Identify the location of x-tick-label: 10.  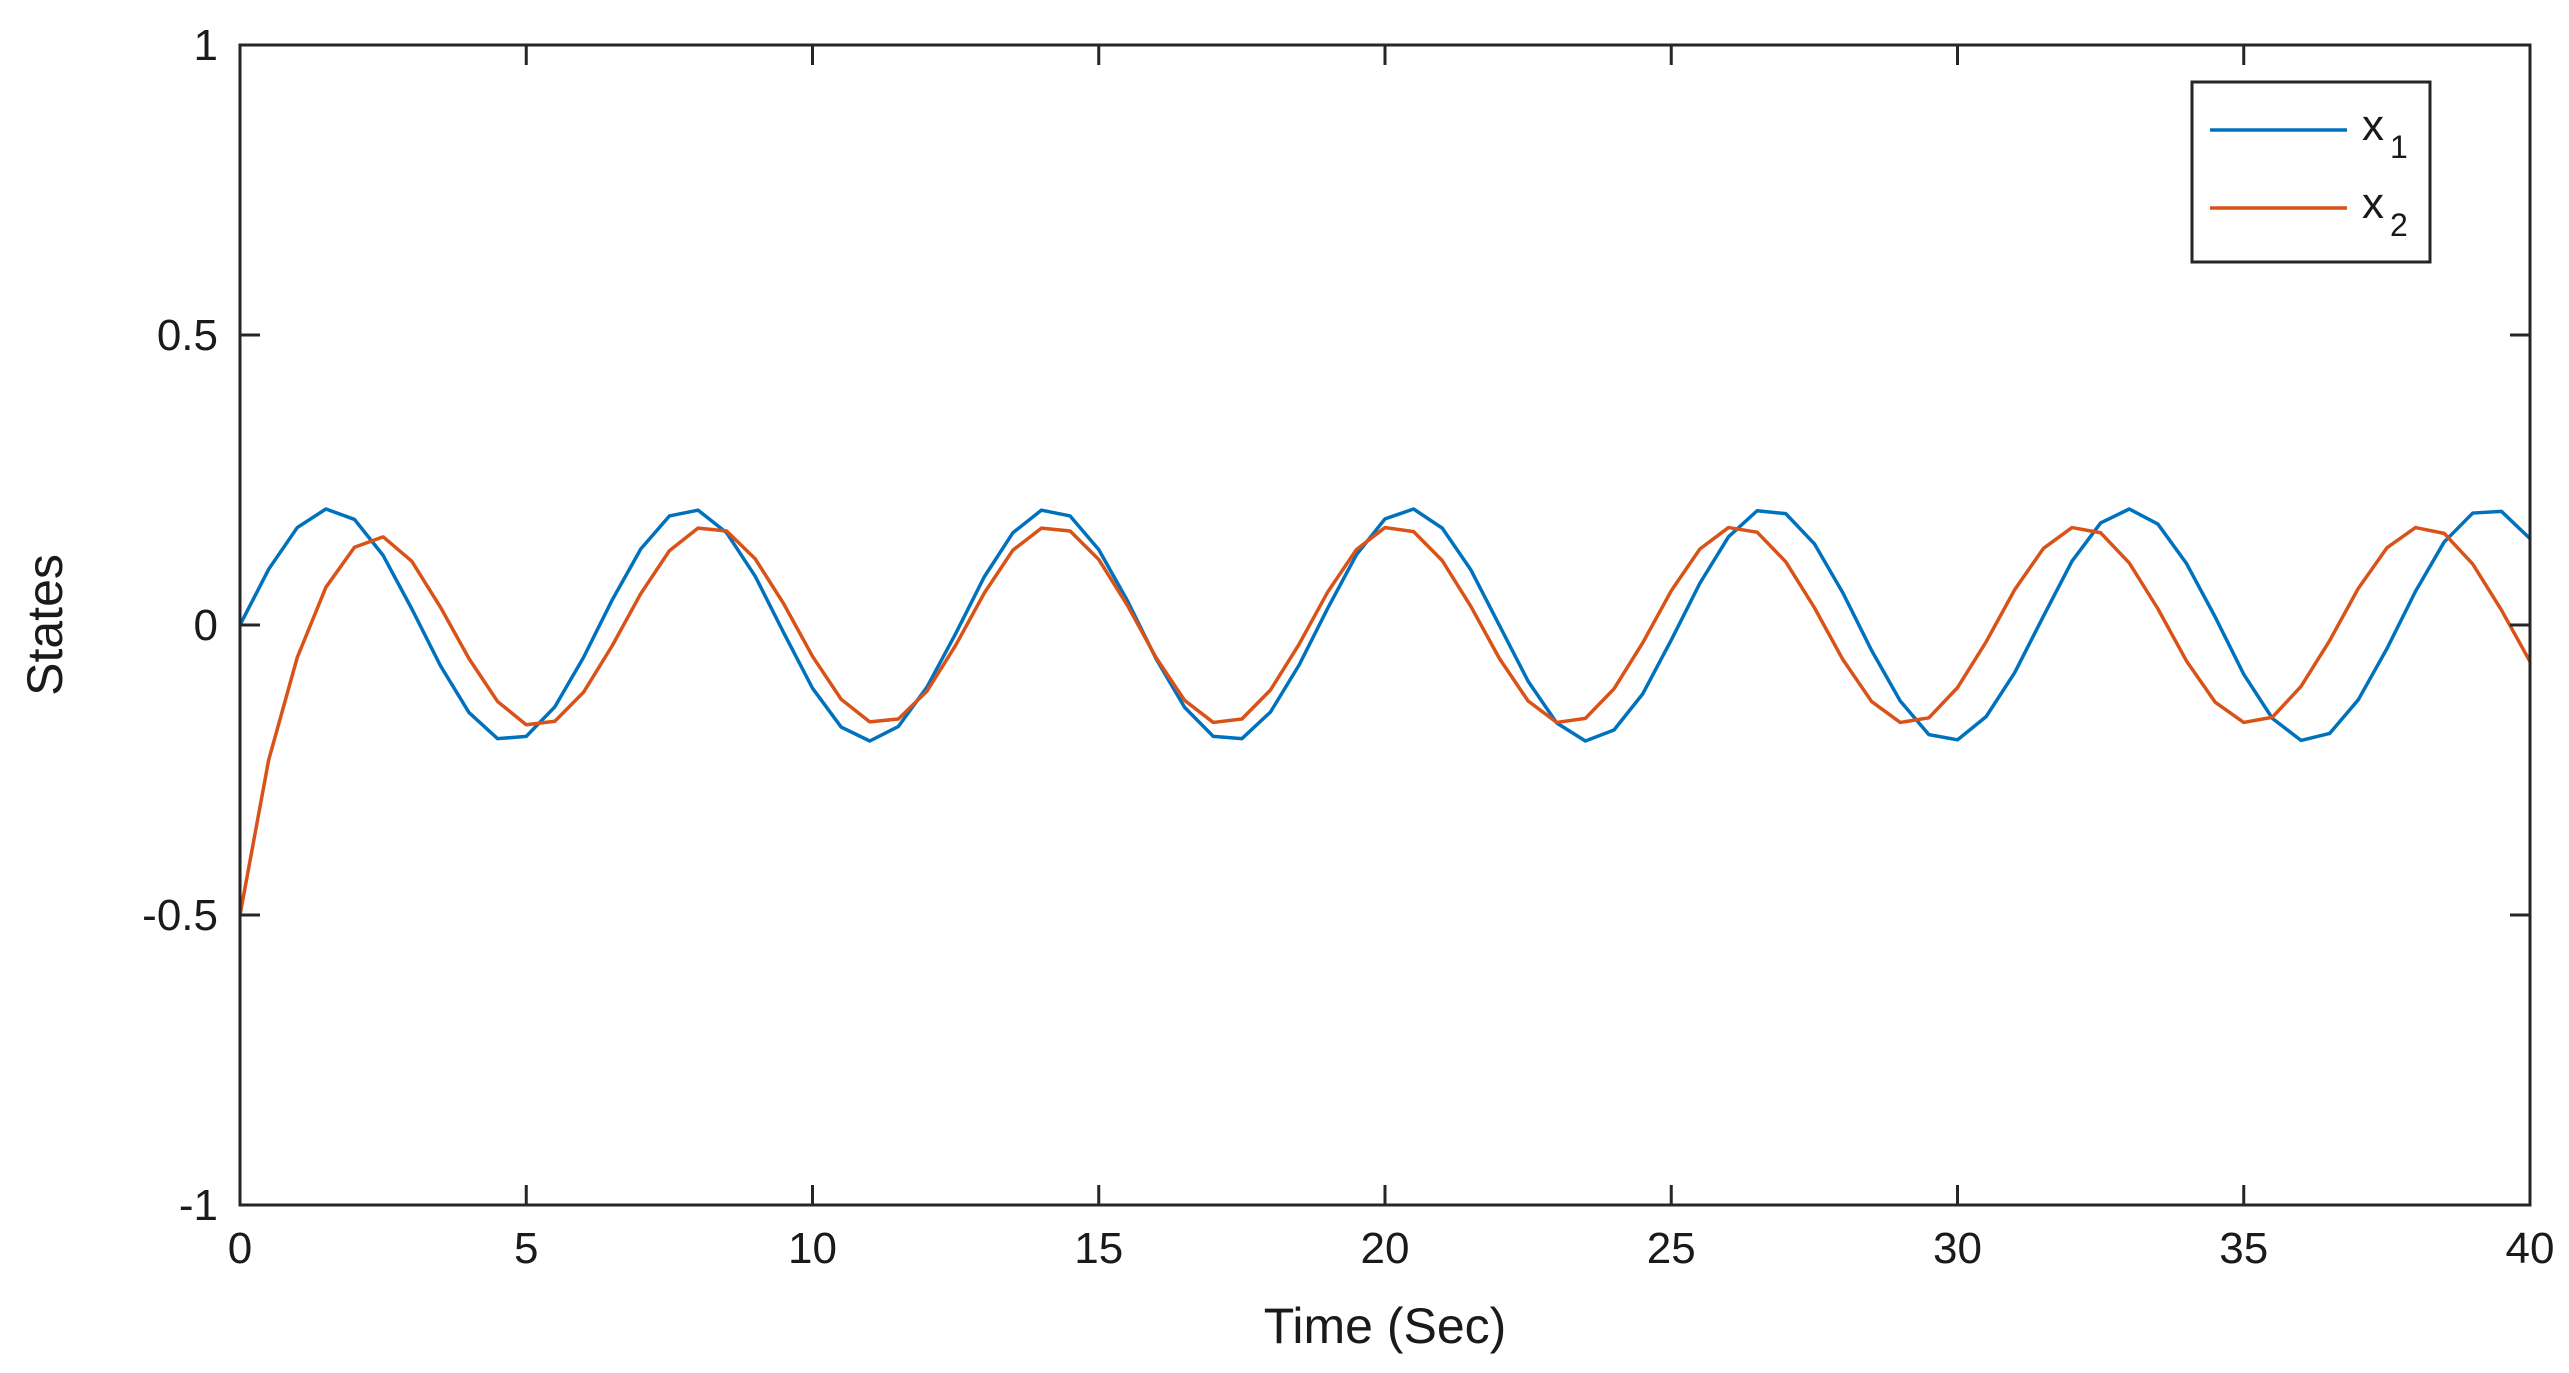
(812, 1248).